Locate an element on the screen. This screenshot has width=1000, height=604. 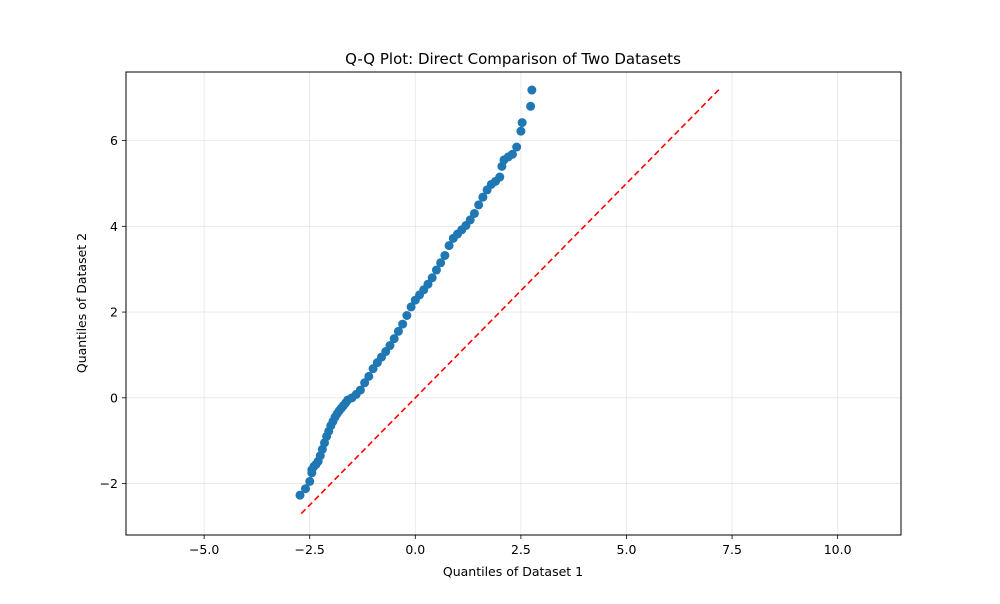
y-tick-label: 6 is located at coordinates (114, 140).